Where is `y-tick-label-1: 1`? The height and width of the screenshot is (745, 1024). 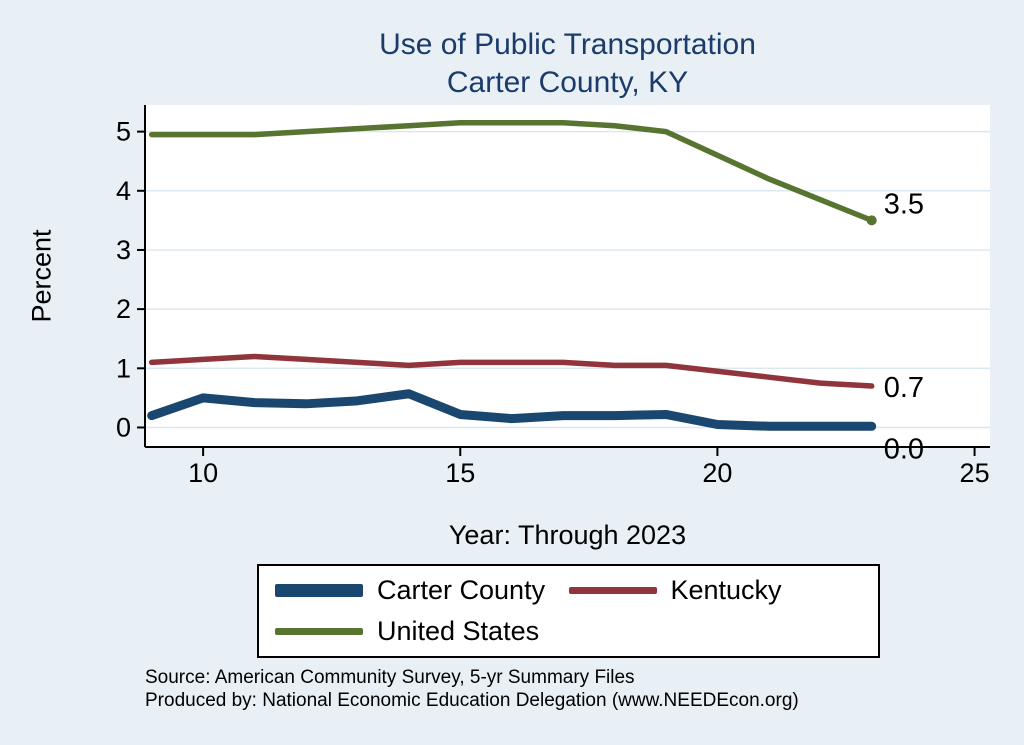 y-tick-label-1: 1 is located at coordinates (123, 368).